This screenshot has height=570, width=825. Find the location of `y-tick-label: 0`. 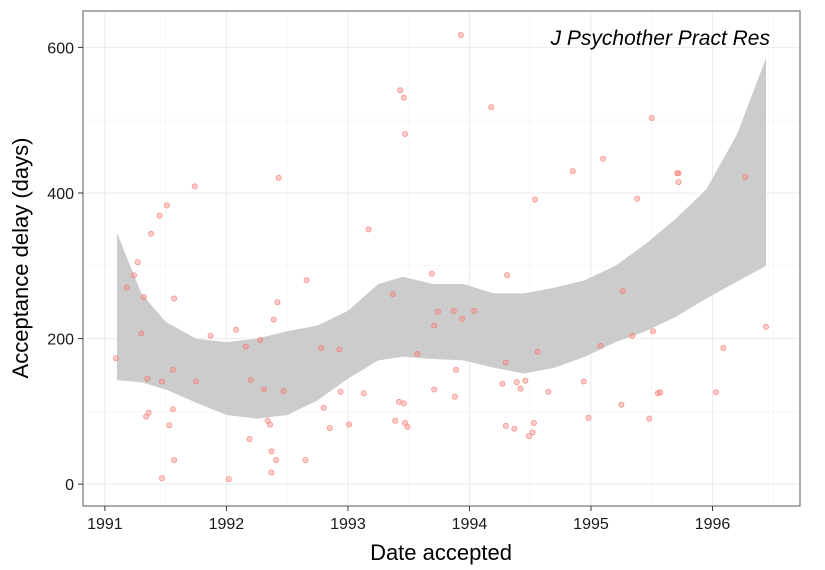

y-tick-label: 0 is located at coordinates (69, 485).